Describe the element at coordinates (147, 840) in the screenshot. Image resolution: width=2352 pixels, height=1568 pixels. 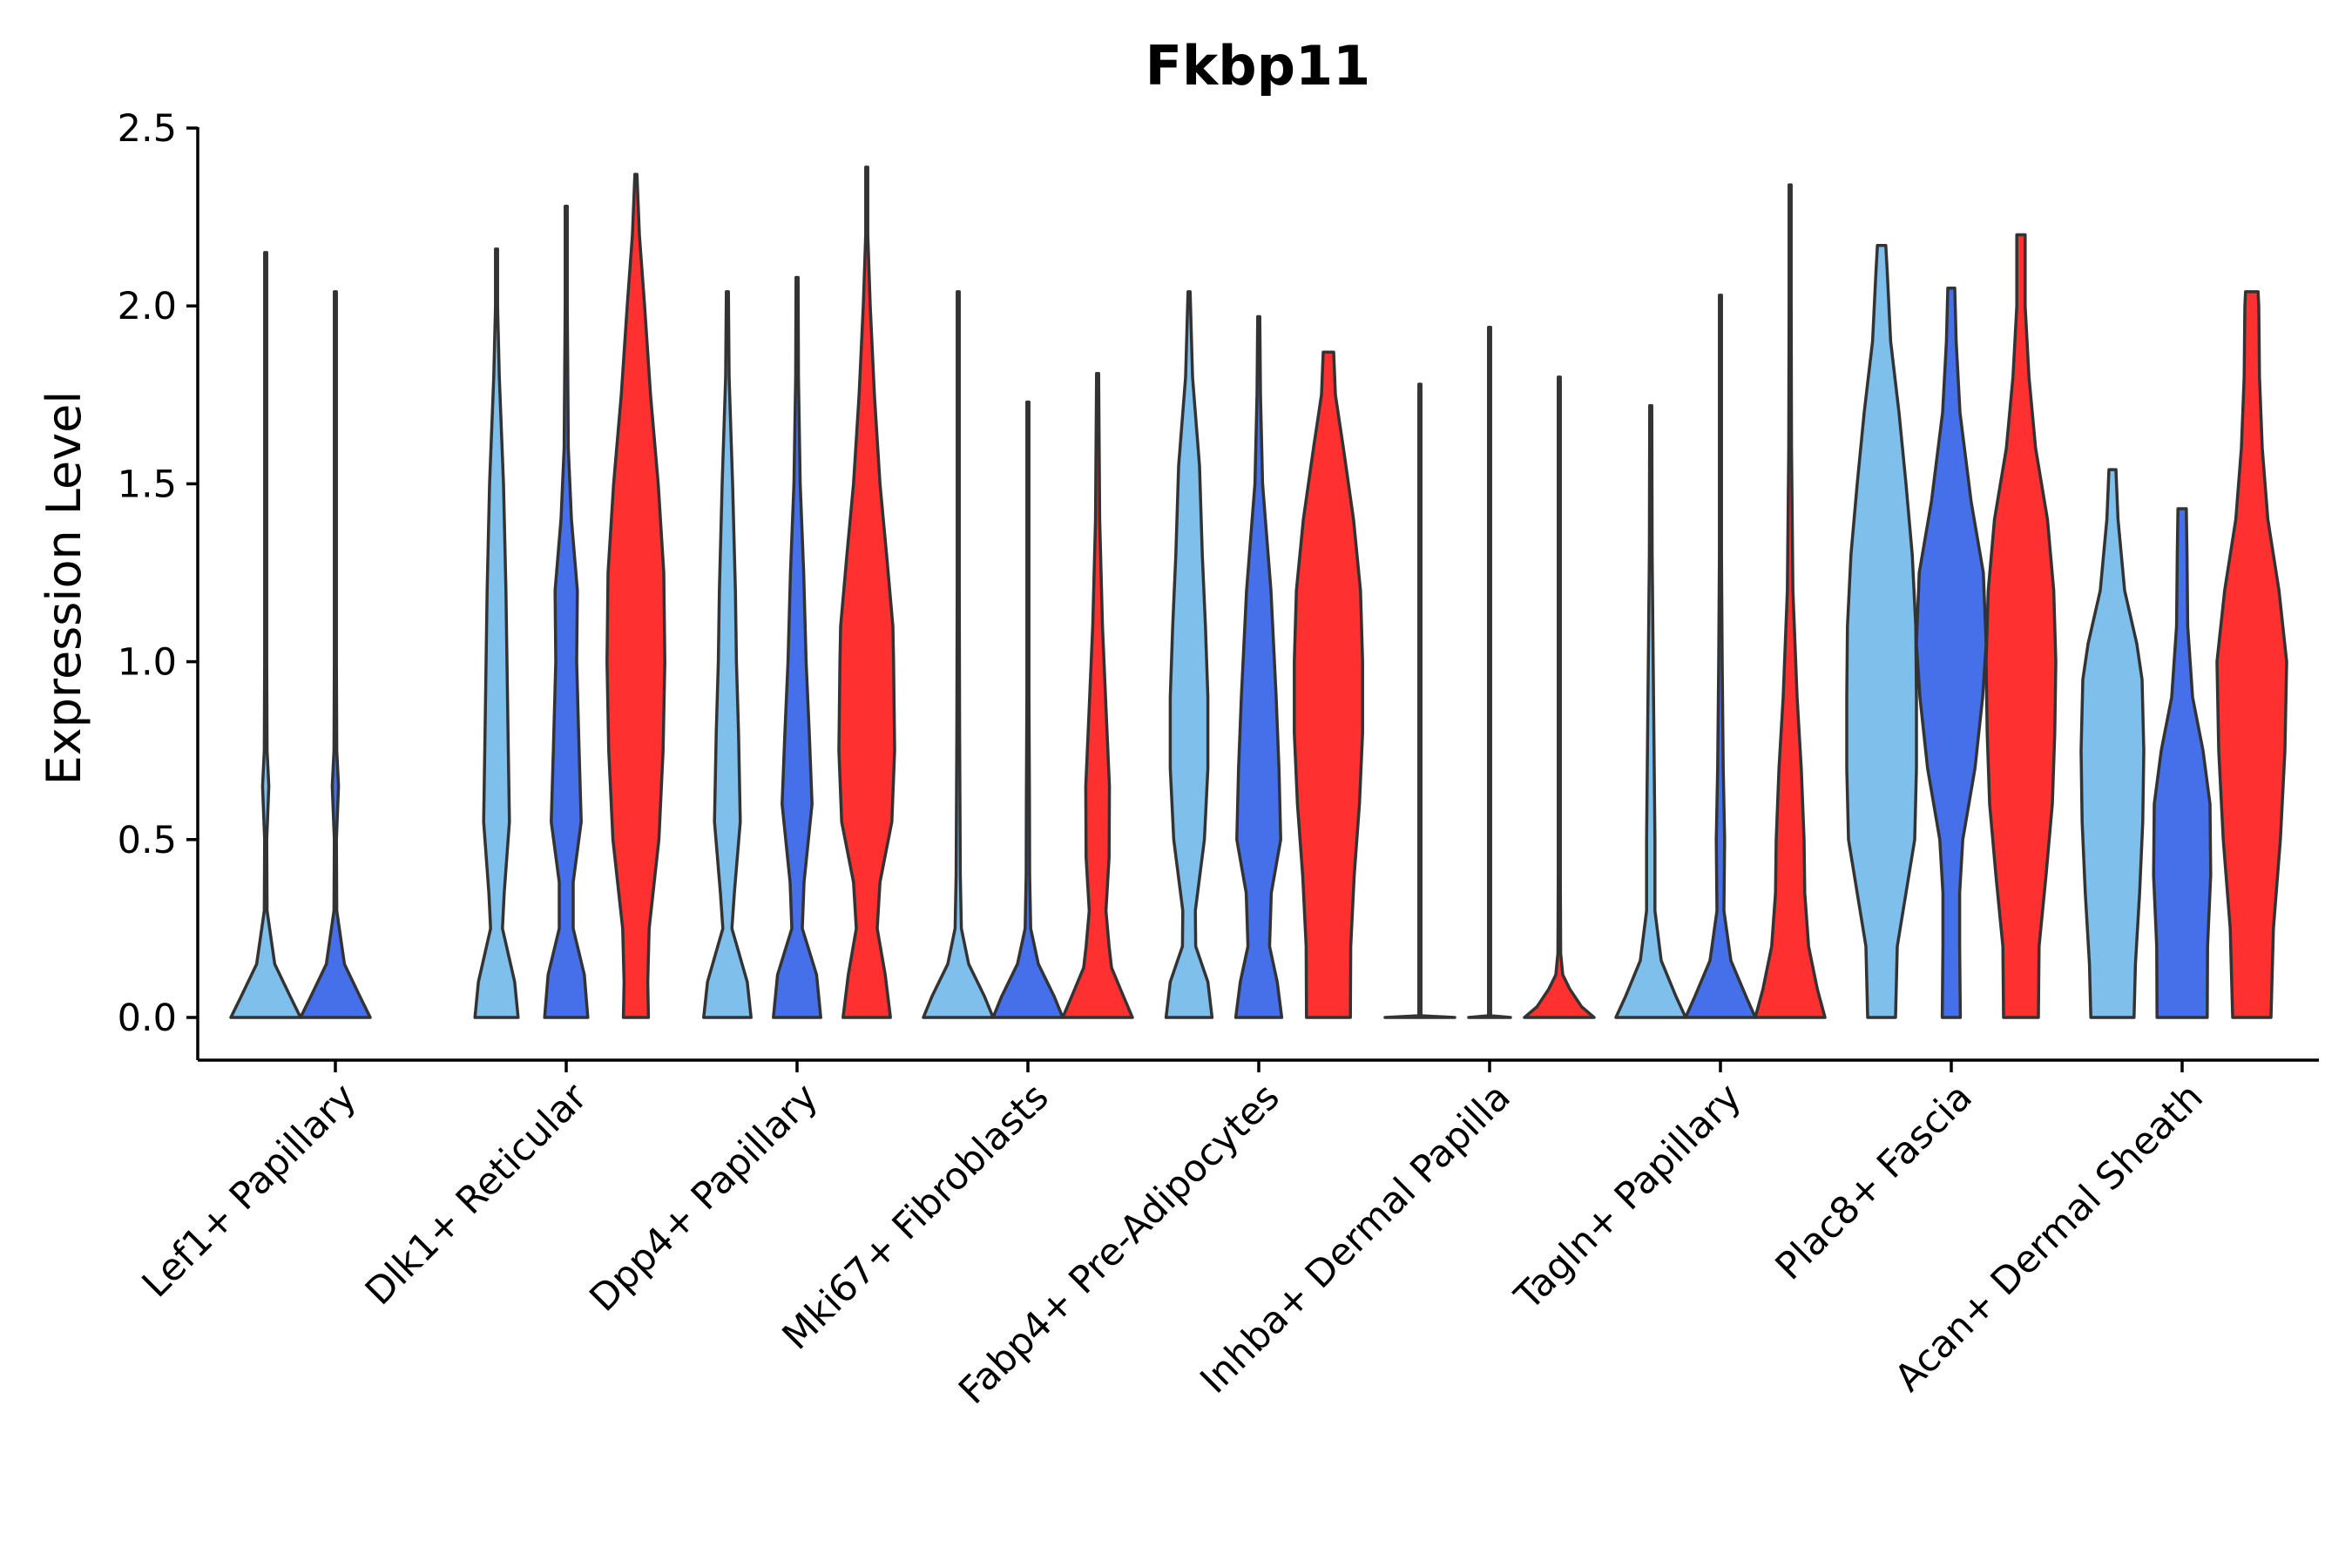
I see `y-tick-label: 0.5` at that location.